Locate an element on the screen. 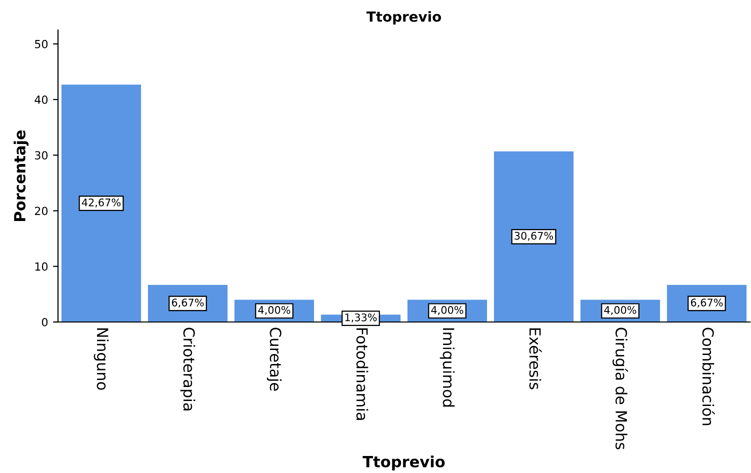 Image resolution: width=751 pixels, height=473 pixels. x-tick-label: Exéresis is located at coordinates (535, 359).